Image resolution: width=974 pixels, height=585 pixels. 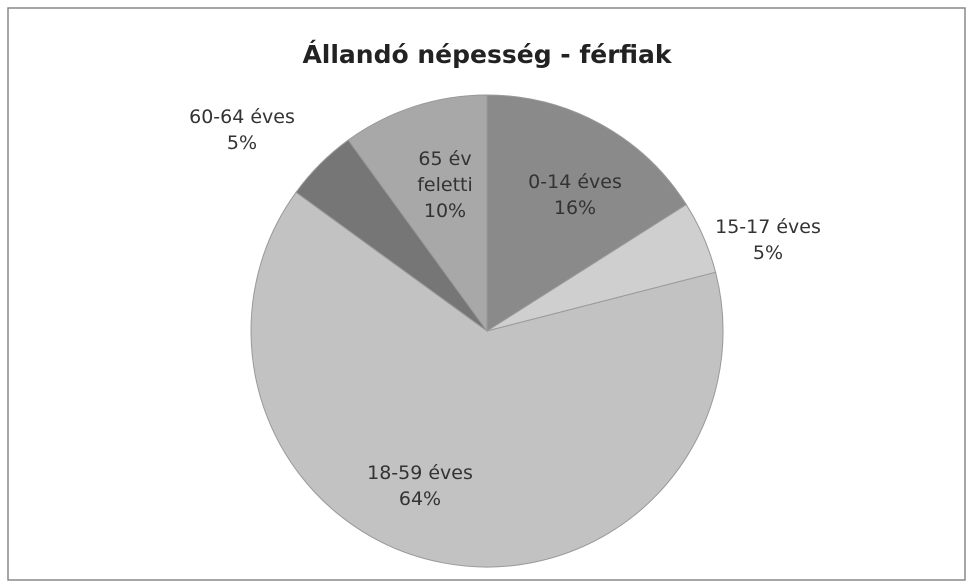 I want to click on value-label: 16%, so click(x=575, y=208).